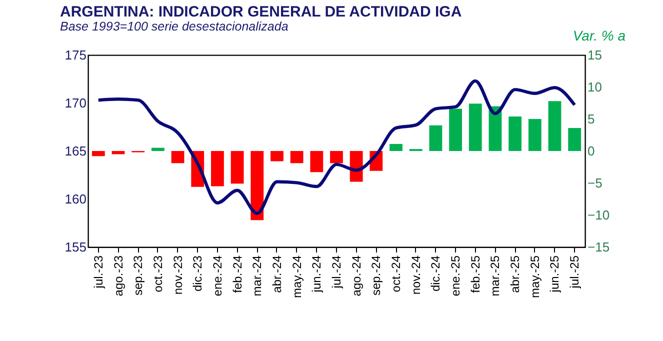 Image resolution: width=663 pixels, height=341 pixels. Describe the element at coordinates (118, 275) in the screenshot. I see `x-tick-label: ago.-23` at that location.